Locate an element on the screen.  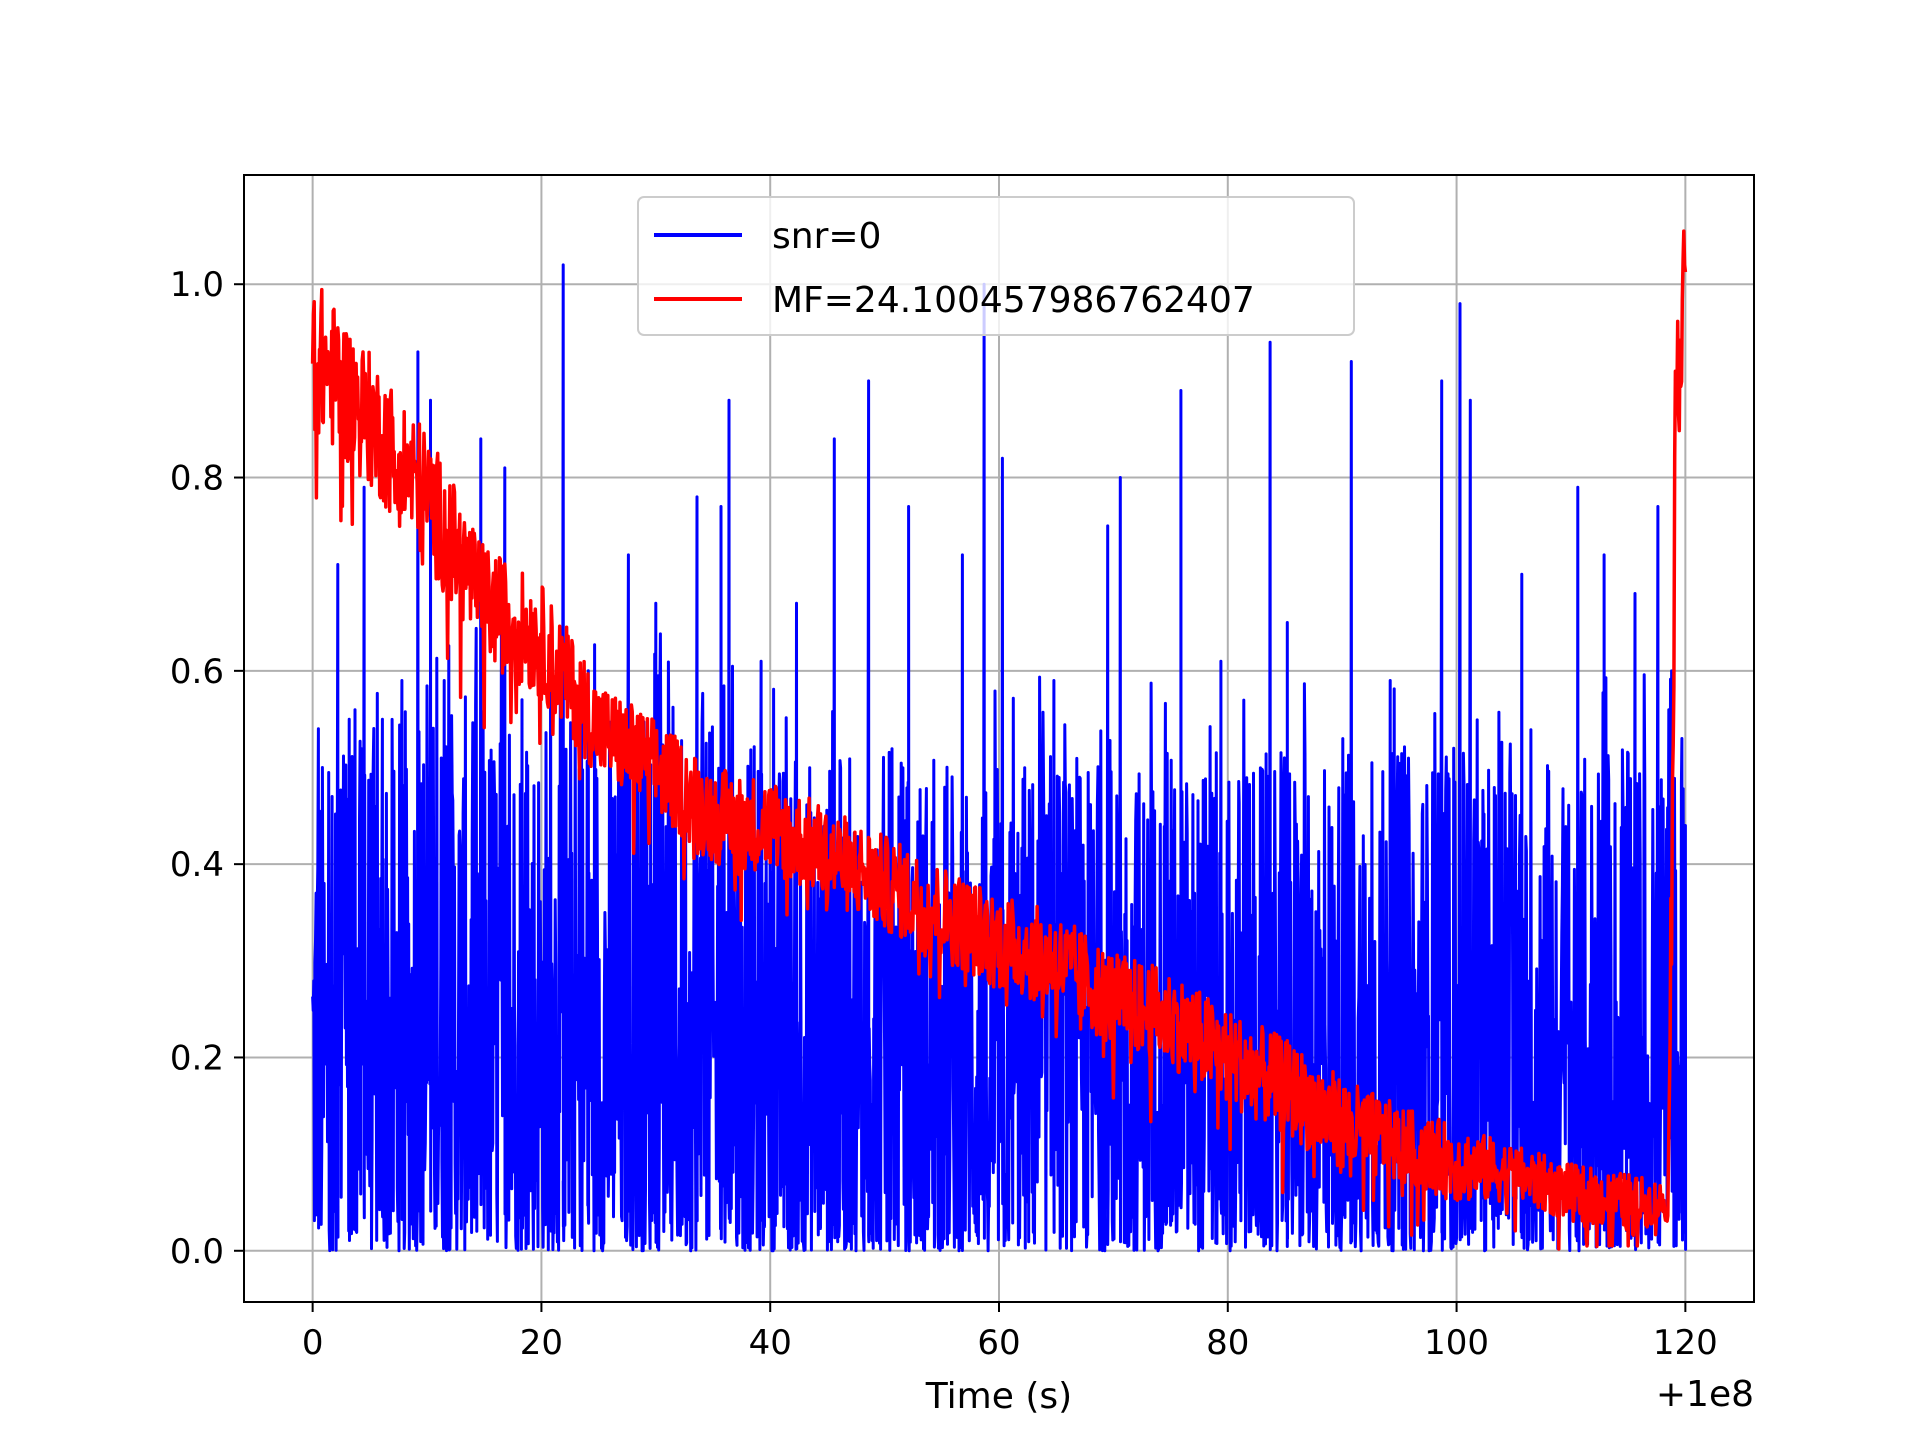
y-tick-label: 0.0 is located at coordinates (197, 1252).